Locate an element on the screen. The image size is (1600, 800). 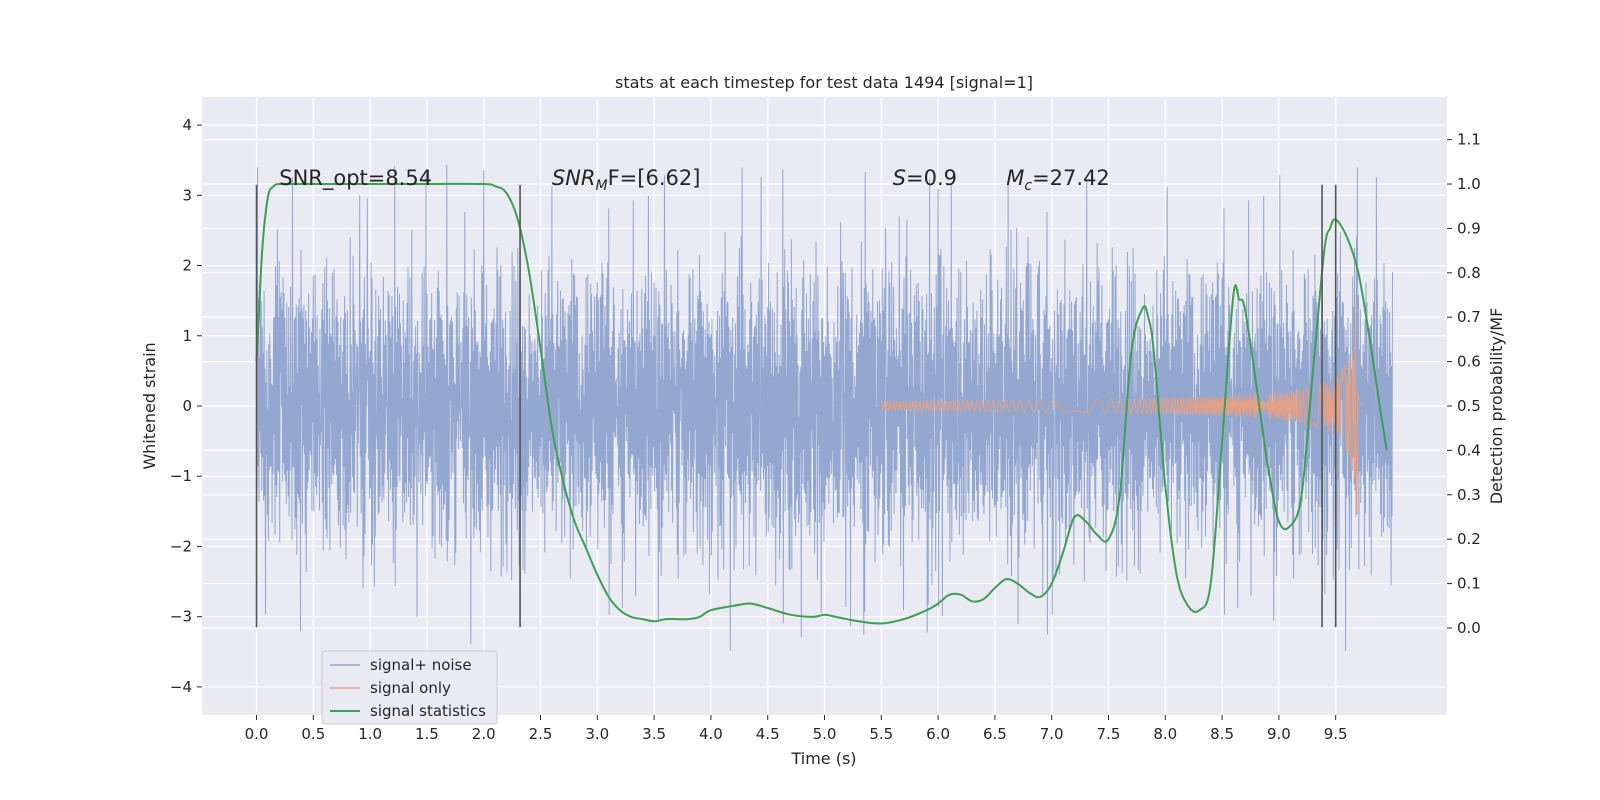
annotation-italic: S is located at coordinates (899, 178).